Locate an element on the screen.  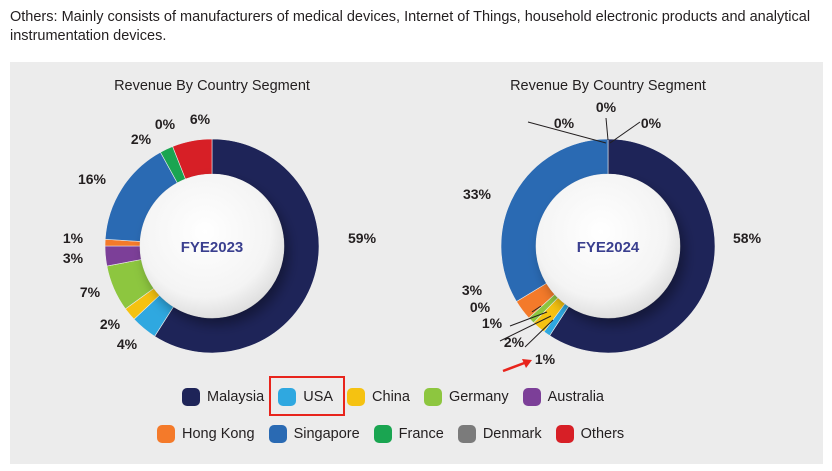
legend-item-denmark: Denmark is located at coordinates (499, 434).